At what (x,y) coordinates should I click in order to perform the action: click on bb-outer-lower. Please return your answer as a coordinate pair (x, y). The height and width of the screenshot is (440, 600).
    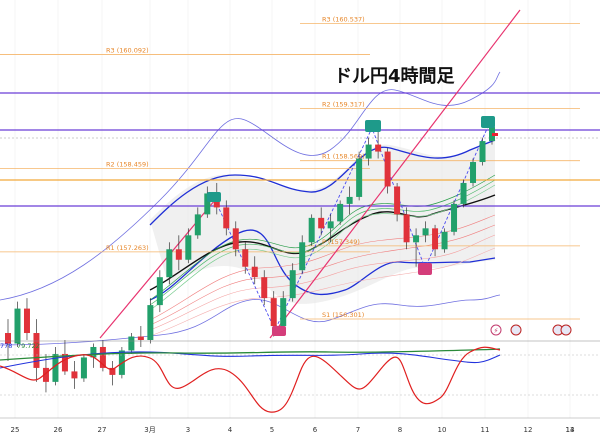
    Looking at the image, I should click on (250, 320).